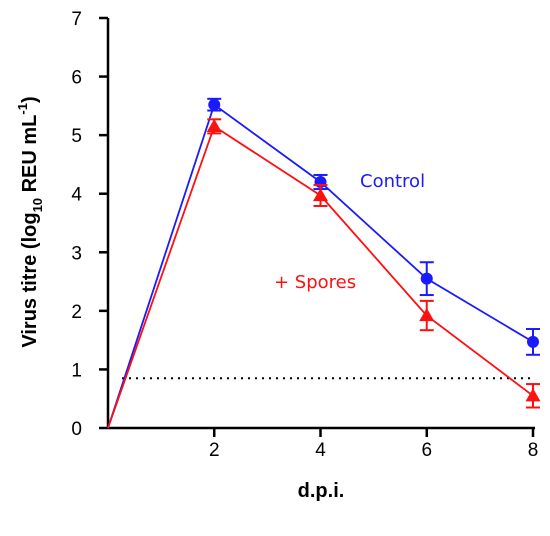 Image resolution: width=550 pixels, height=536 pixels. Describe the element at coordinates (373, 444) in the screenshot. I see `x-ticks: 2 4 6 8` at that location.